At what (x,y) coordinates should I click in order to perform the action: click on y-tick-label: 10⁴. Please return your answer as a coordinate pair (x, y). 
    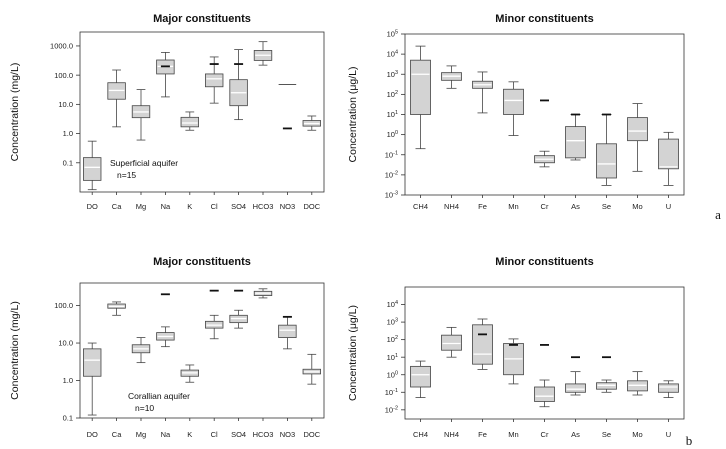
    Looking at the image, I should click on (392, 54).